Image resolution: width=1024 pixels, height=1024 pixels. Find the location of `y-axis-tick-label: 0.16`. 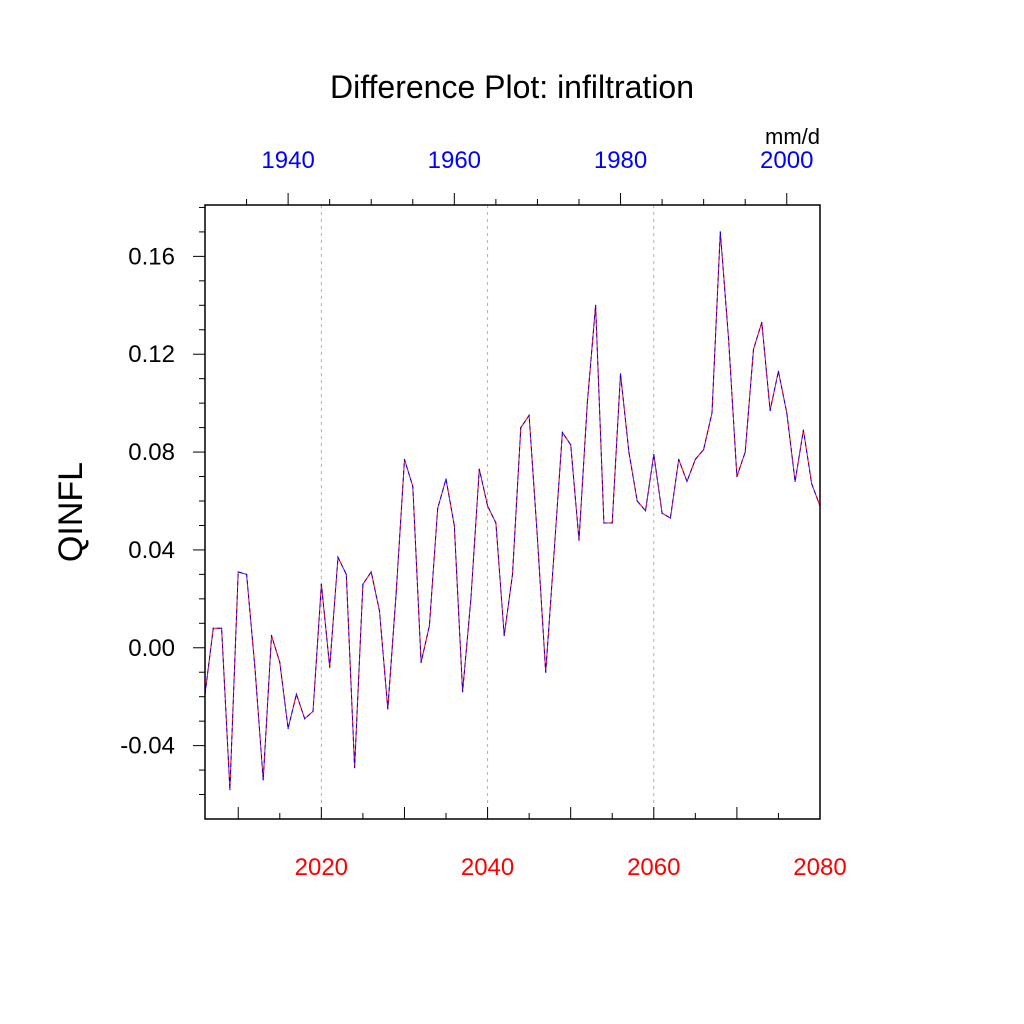

y-axis-tick-label: 0.16 is located at coordinates (151, 256).